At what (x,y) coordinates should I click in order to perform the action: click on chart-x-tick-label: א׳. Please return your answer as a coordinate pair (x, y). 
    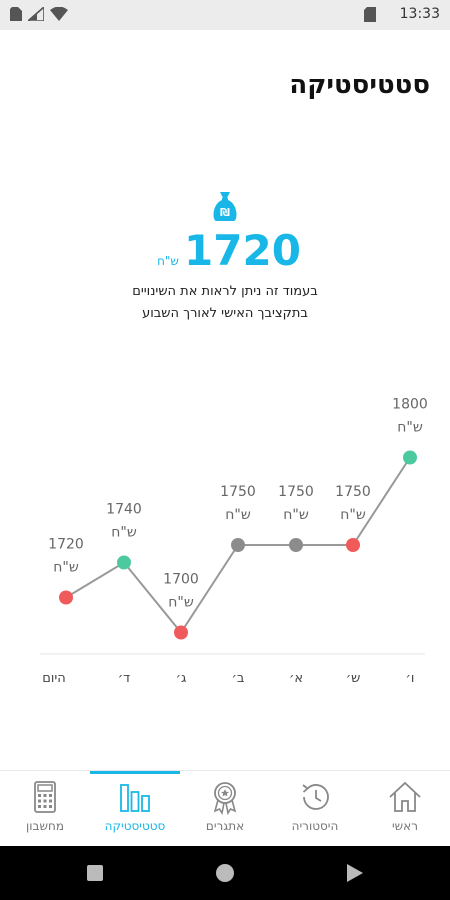
    Looking at the image, I should click on (296, 678).